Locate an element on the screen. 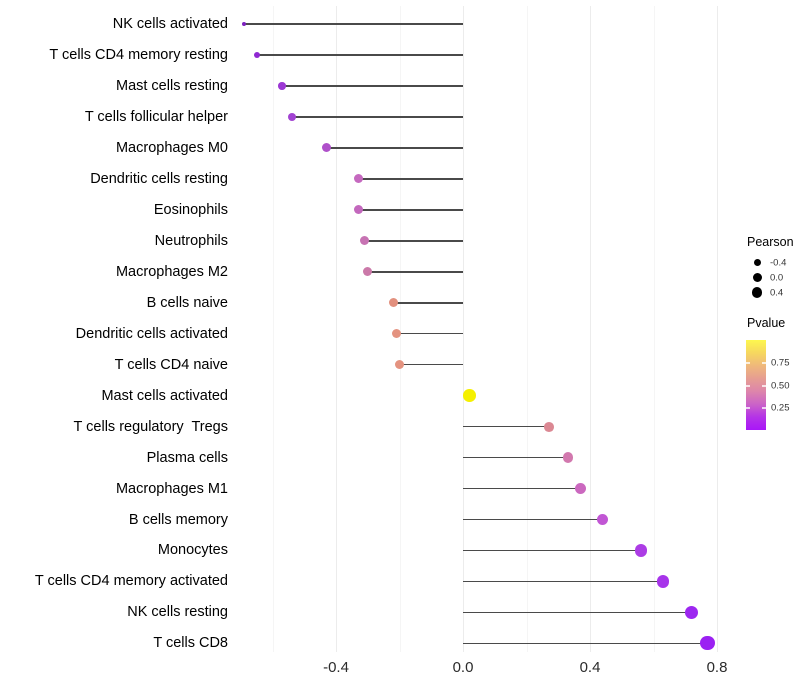 The height and width of the screenshot is (700, 800). color-legend-title: Pvalue is located at coordinates (766, 323).